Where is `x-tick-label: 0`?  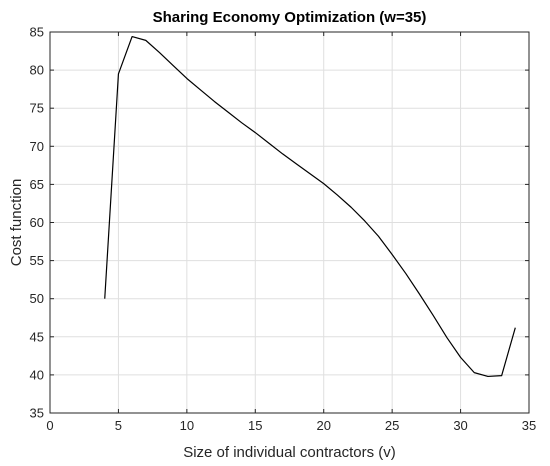
x-tick-label: 0 is located at coordinates (49, 425).